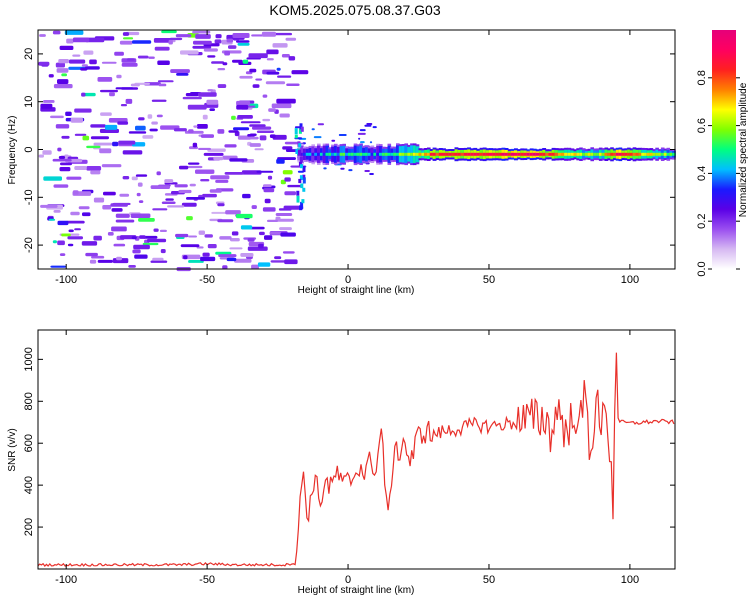 The image size is (750, 600). Describe the element at coordinates (29, 401) in the screenshot. I see `snr-y-tick-label: 800` at that location.